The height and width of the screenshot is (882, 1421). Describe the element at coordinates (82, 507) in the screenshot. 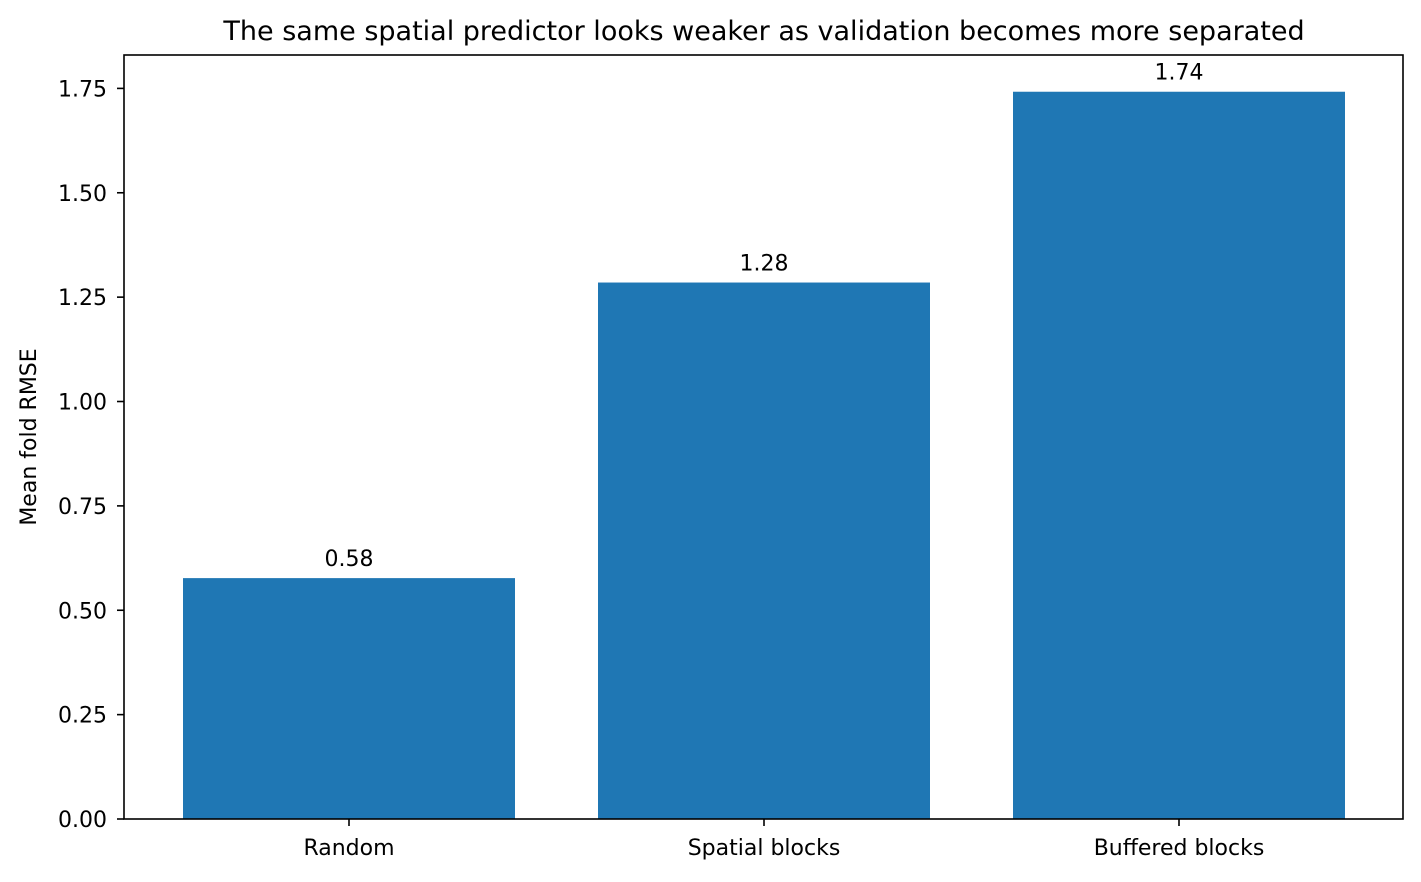

I see `y-tick-label: 0.75` at that location.